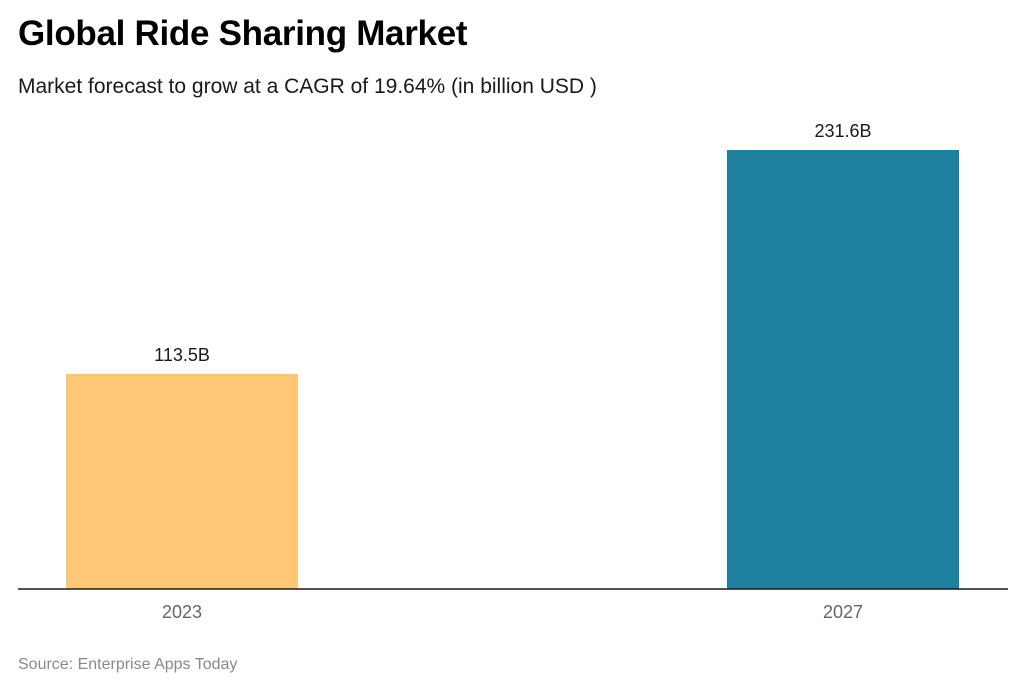  What do you see at coordinates (843, 369) in the screenshot?
I see `bar-2027` at bounding box center [843, 369].